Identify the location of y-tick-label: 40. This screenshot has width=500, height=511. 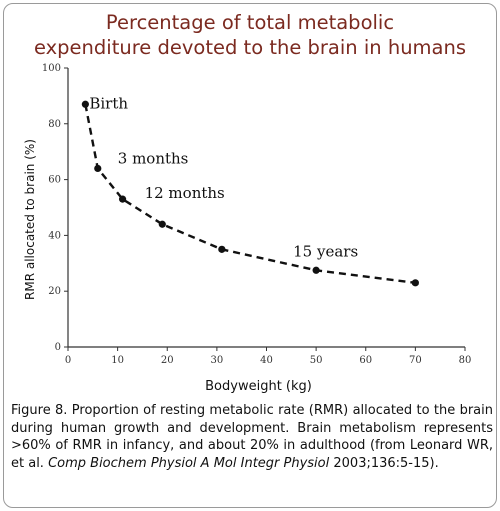
(54, 235).